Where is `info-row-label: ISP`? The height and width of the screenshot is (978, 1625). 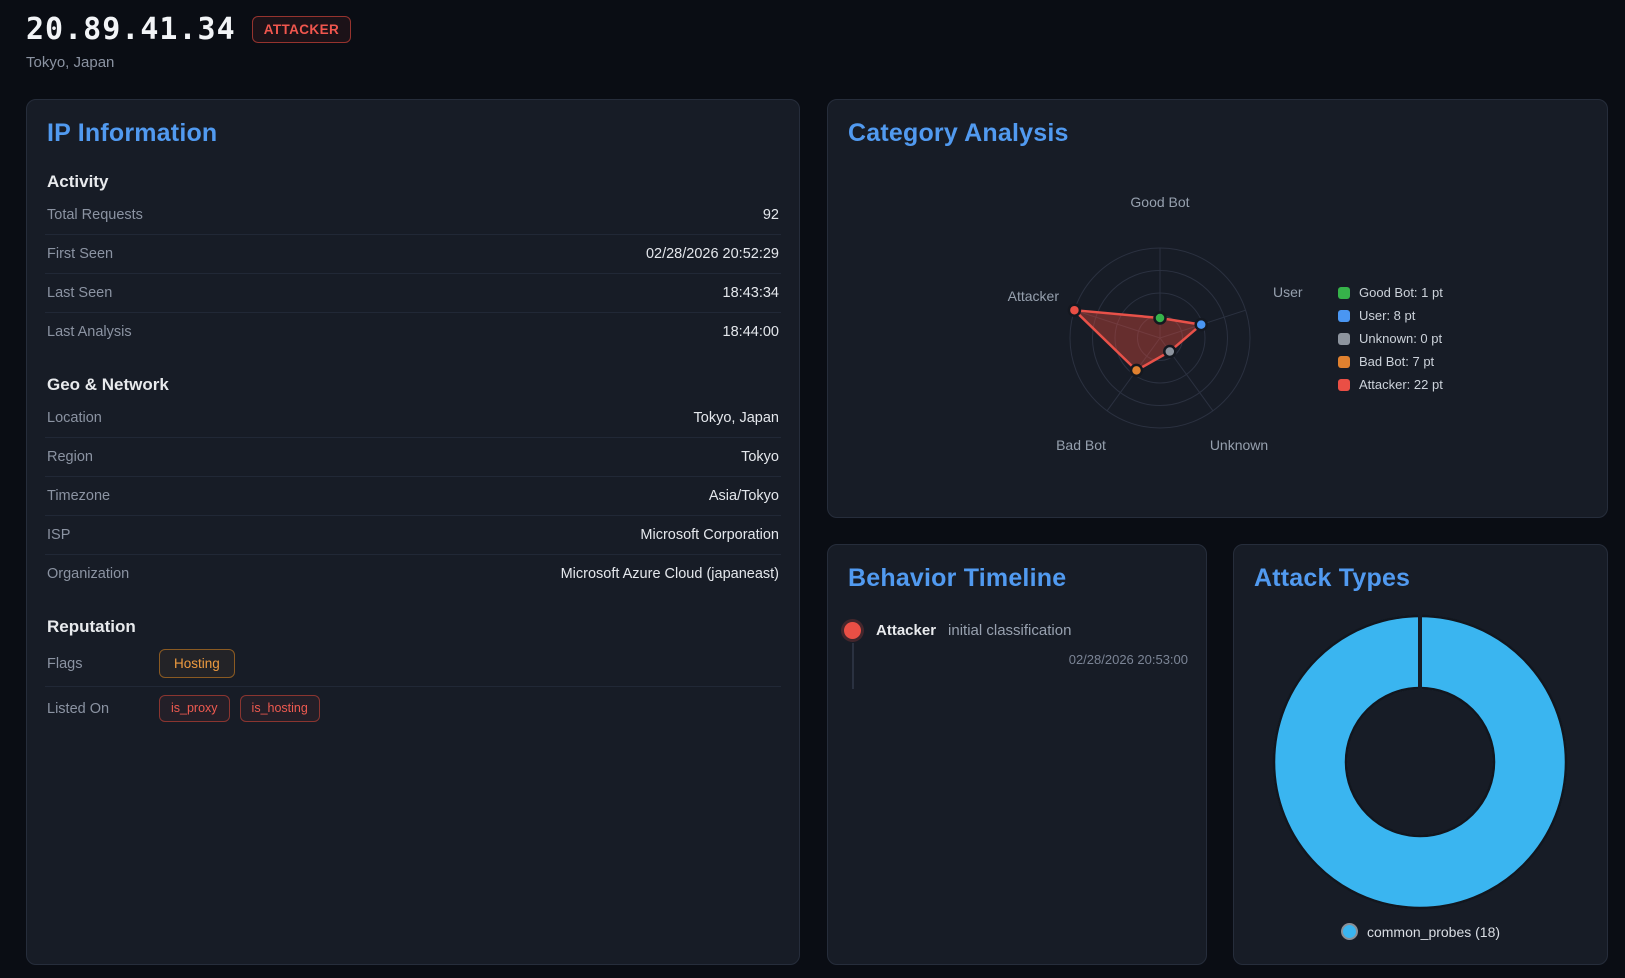 info-row-label: ISP is located at coordinates (59, 535).